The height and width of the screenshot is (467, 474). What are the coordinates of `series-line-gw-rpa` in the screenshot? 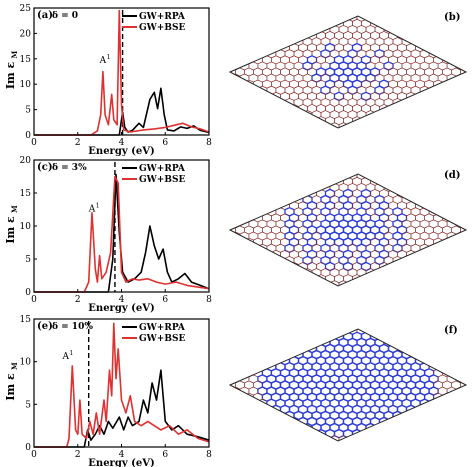 It's located at (122, 233).